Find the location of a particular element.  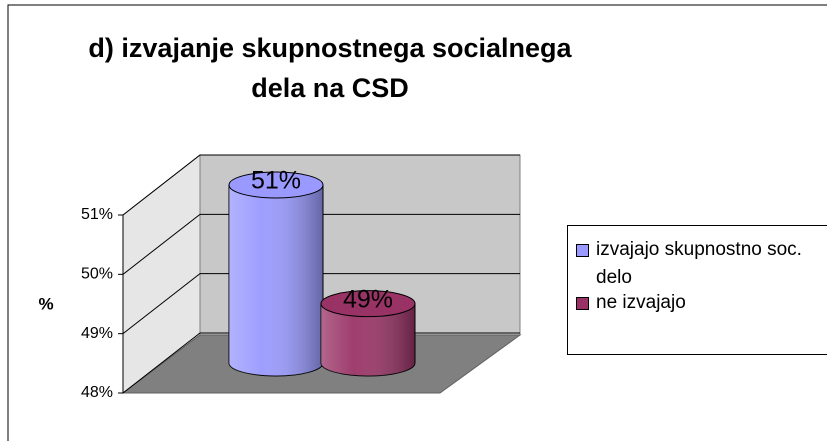

data-label: 51% is located at coordinates (276, 181).